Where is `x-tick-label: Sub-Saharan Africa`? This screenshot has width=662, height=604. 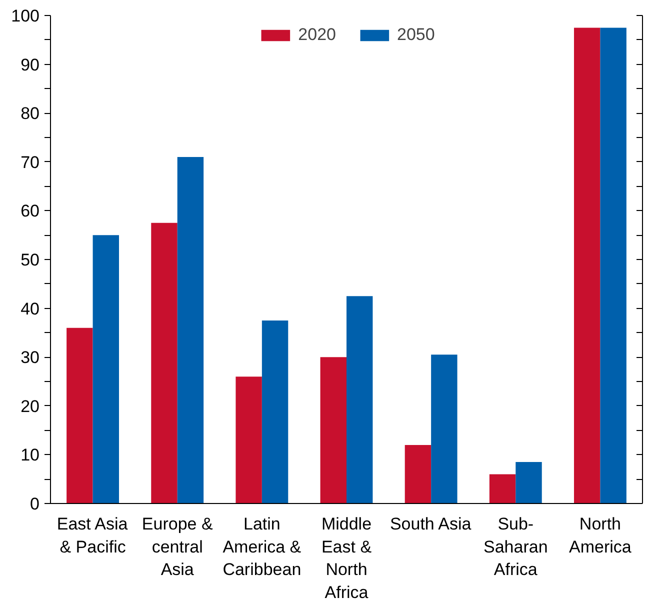
x-tick-label: Sub-Saharan Africa is located at coordinates (516, 547).